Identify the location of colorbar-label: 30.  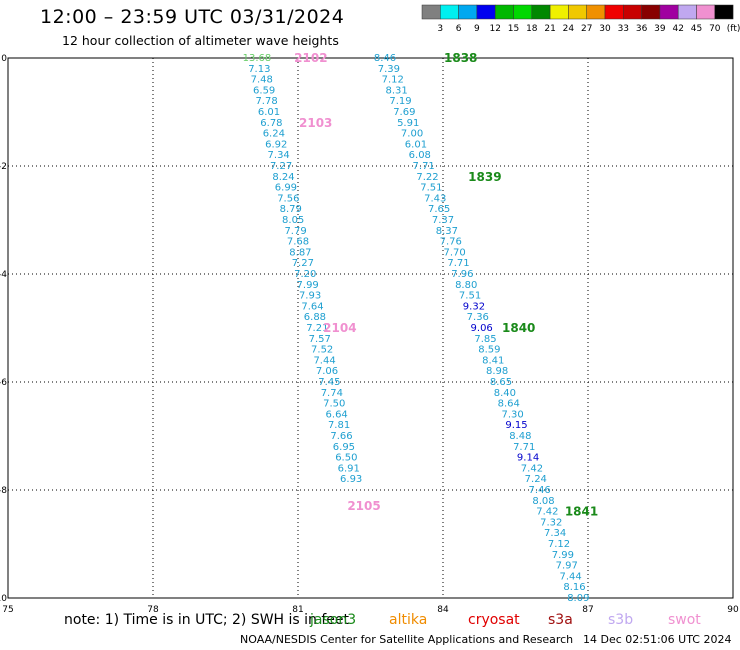
(605, 29).